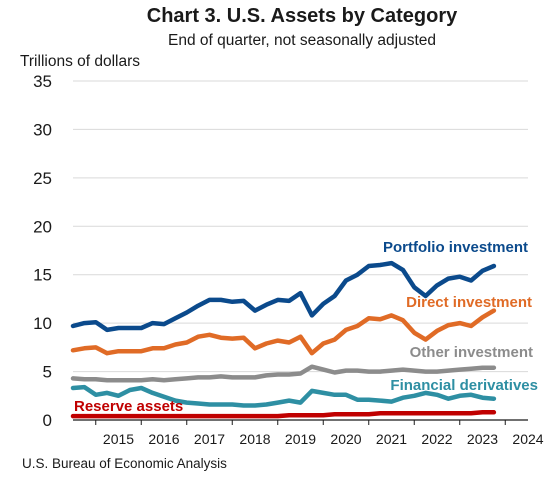  What do you see at coordinates (42, 81) in the screenshot?
I see `y-tick-label: 35` at bounding box center [42, 81].